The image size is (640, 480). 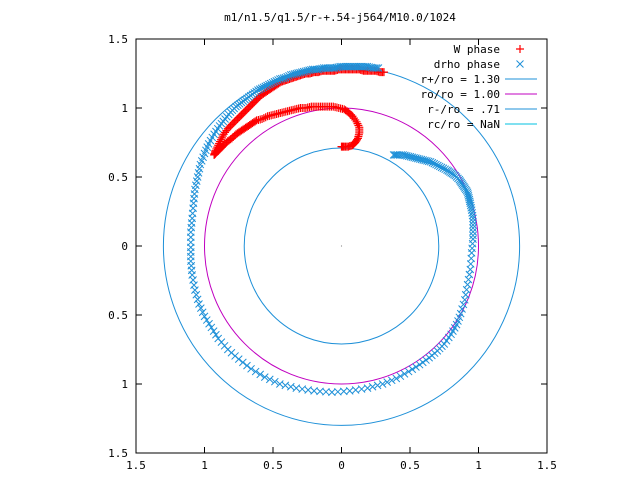 I want to click on x-tick-label: 0, so click(x=341, y=465).